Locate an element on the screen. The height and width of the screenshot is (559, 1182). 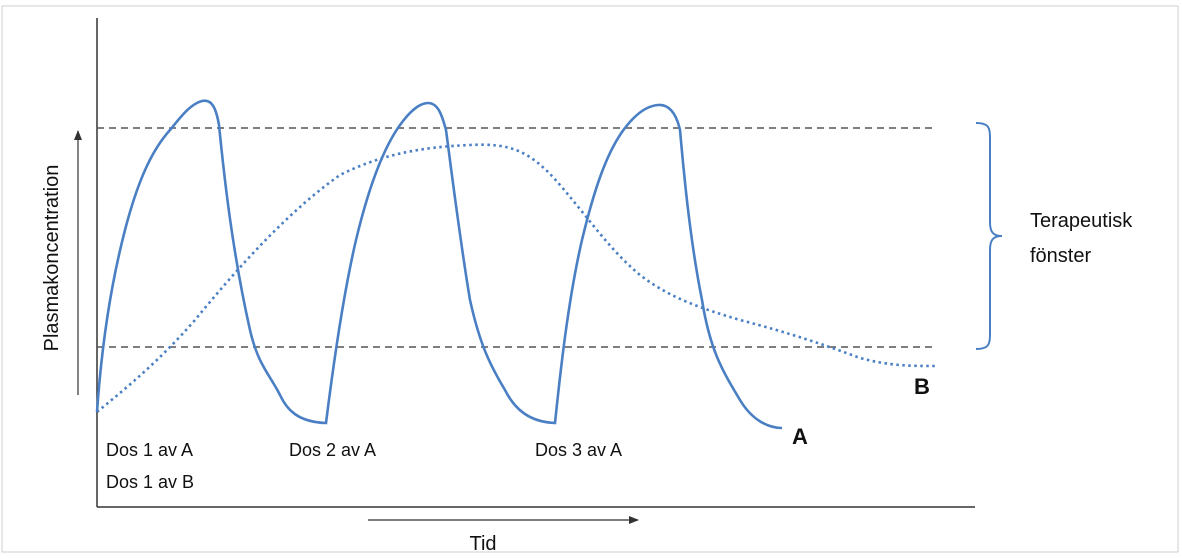
therapeutic-window-bracket is located at coordinates (989, 236).